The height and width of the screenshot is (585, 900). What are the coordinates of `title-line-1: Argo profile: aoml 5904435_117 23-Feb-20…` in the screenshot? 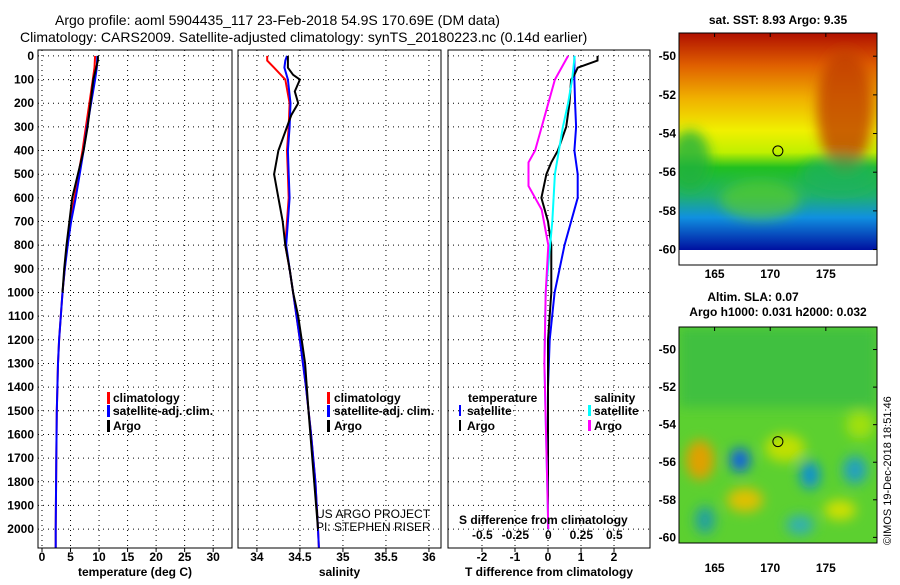 It's located at (277, 20).